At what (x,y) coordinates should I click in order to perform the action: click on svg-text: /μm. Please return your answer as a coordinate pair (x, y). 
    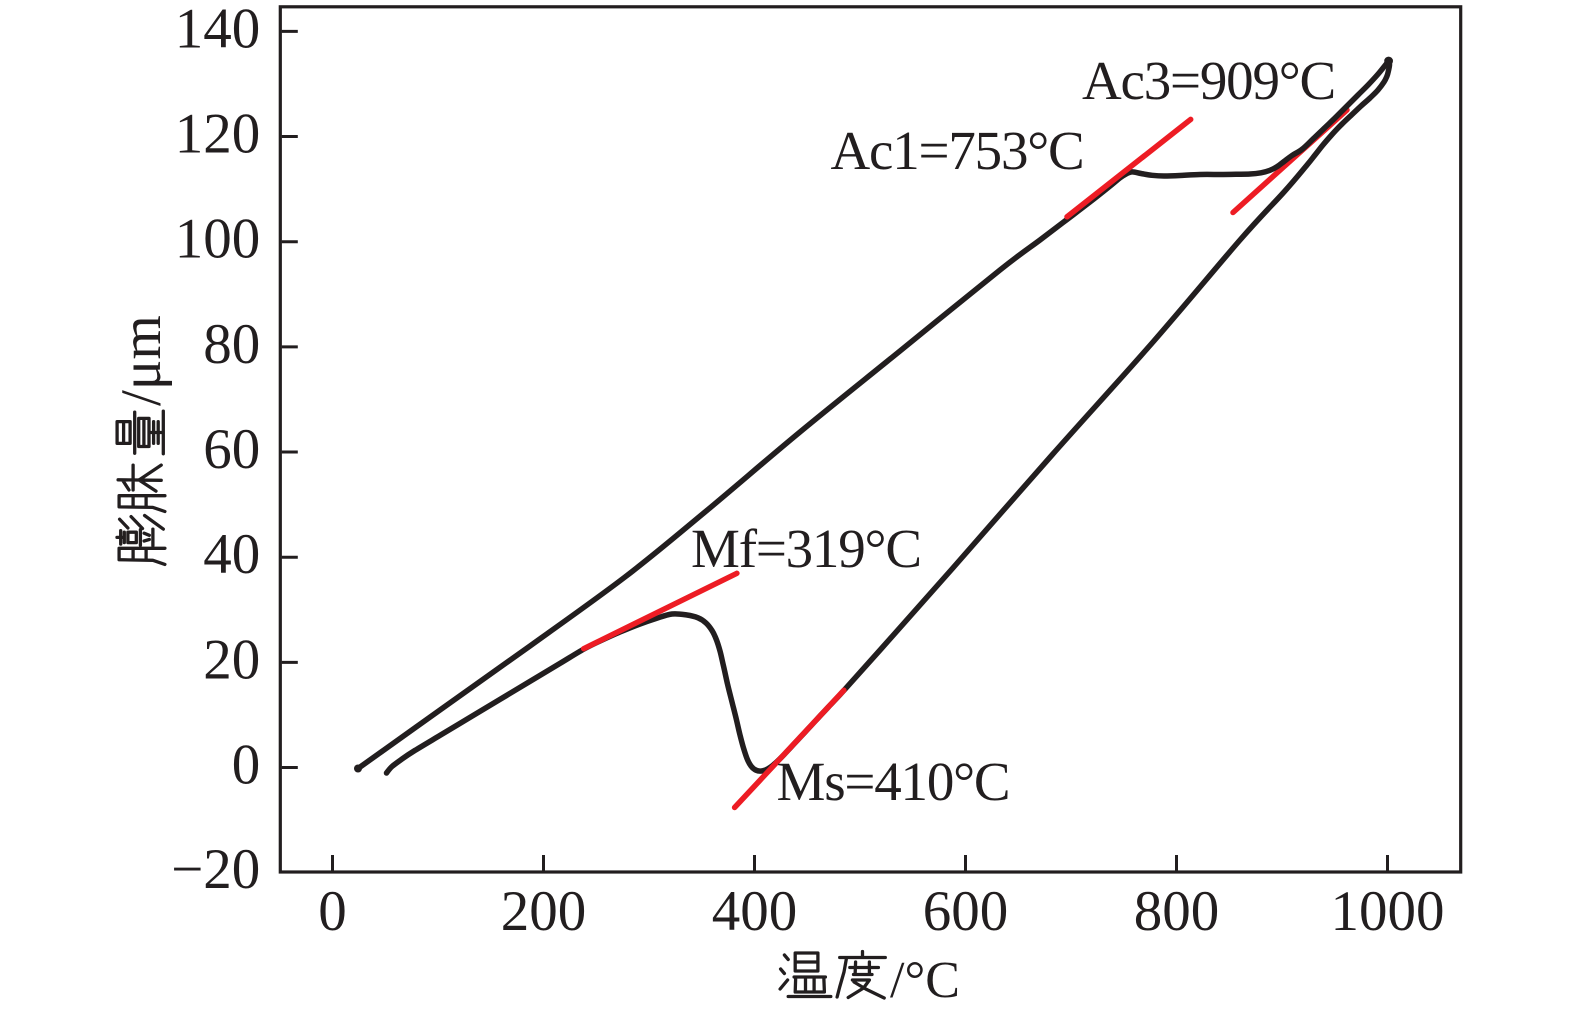
    Looking at the image, I should click on (141, 360).